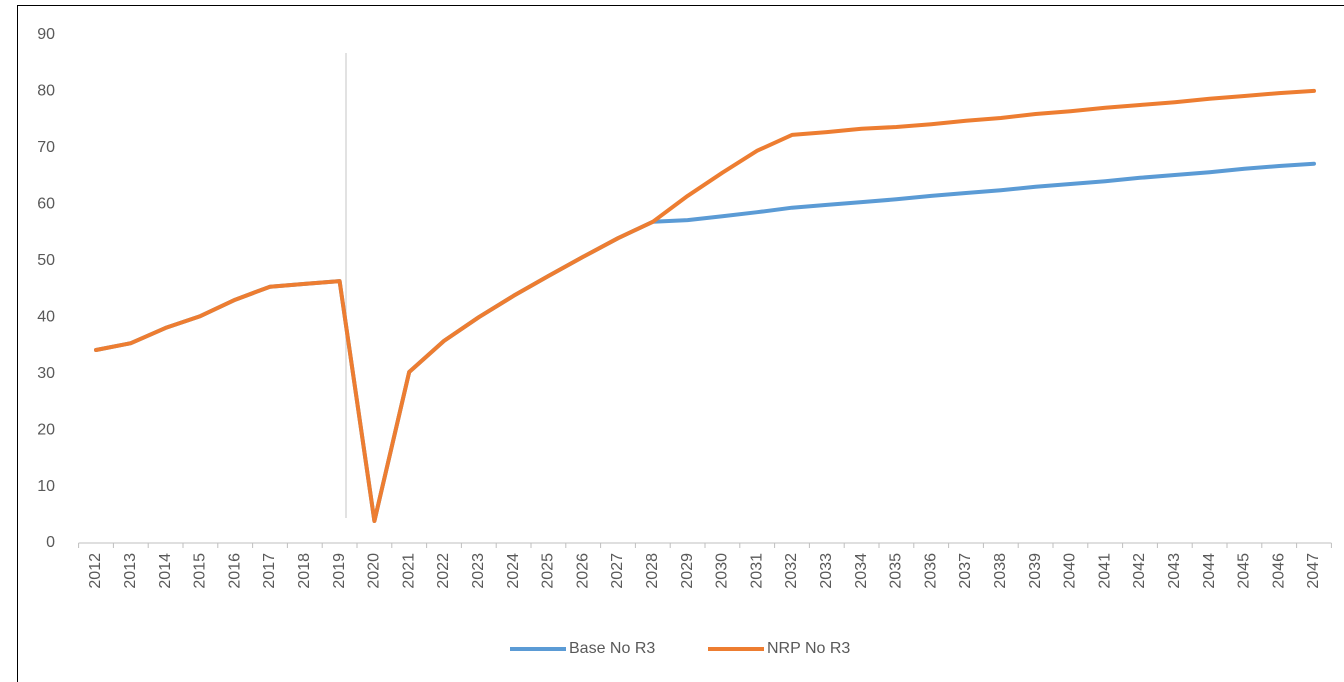  Describe the element at coordinates (46, 373) in the screenshot. I see `y-tick-label: 30` at that location.